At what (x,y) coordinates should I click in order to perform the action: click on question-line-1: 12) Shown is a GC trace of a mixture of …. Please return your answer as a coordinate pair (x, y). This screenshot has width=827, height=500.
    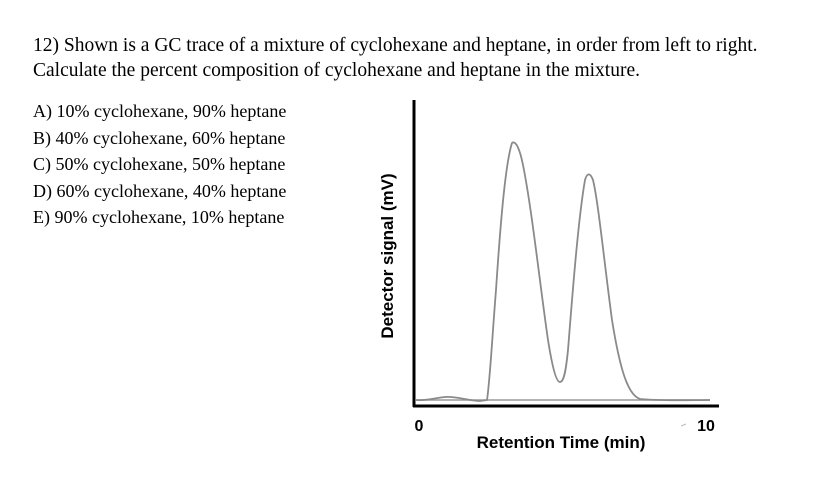
    Looking at the image, I should click on (395, 45).